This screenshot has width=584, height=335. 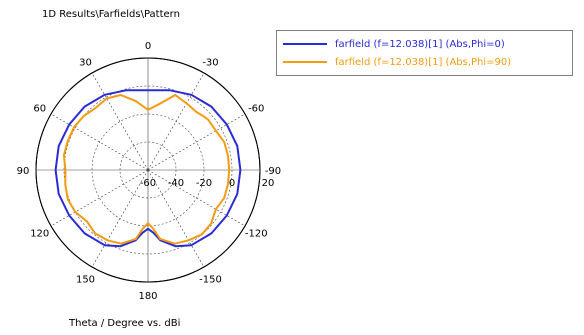 What do you see at coordinates (204, 183) in the screenshot?
I see `radial-tick-label-2: -20` at bounding box center [204, 183].